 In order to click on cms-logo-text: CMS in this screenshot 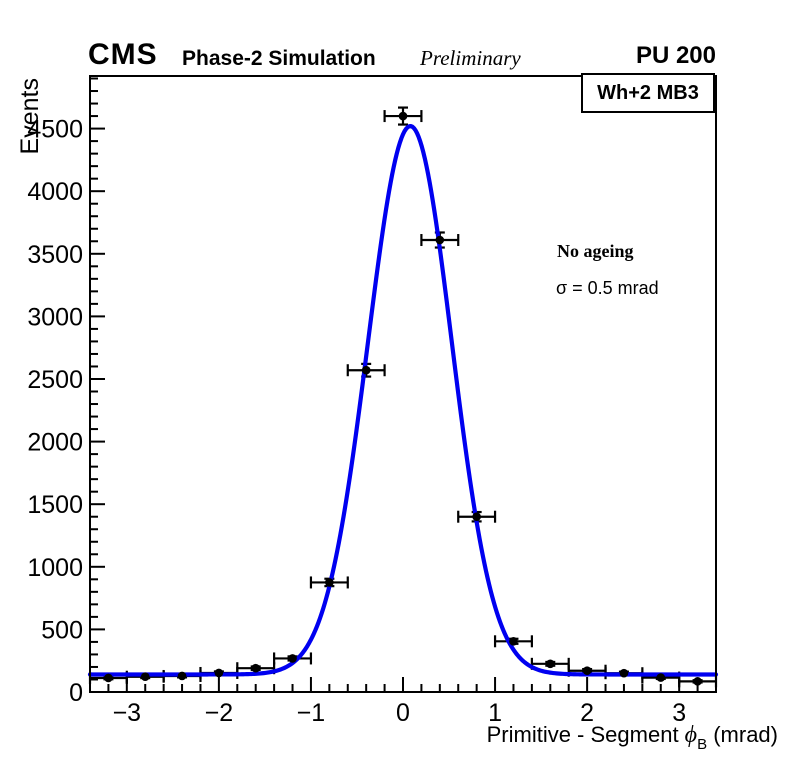, I will do `click(123, 54)`.